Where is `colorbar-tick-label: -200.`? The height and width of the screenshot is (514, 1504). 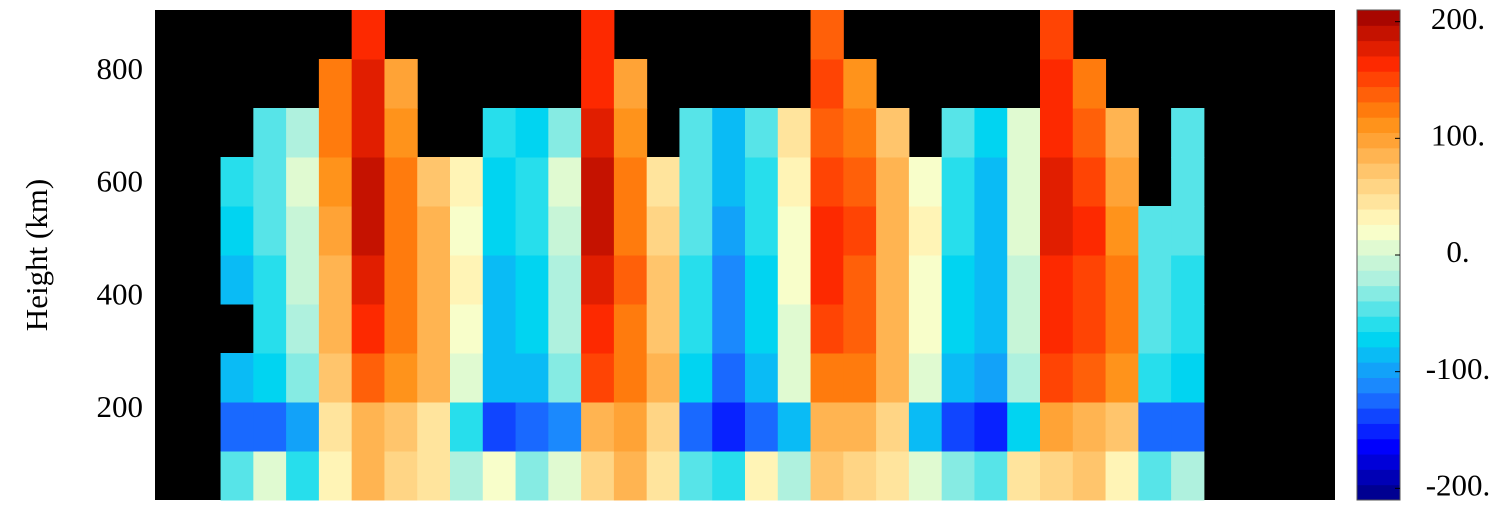 colorbar-tick-label: -200. is located at coordinates (1458, 484).